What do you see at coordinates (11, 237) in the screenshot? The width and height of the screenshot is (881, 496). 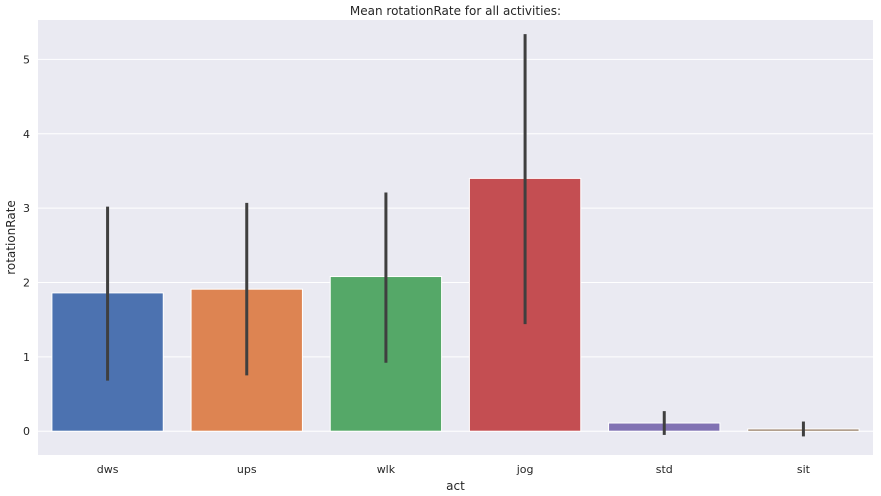 I see `y-axis-label: rotationRate` at bounding box center [11, 237].